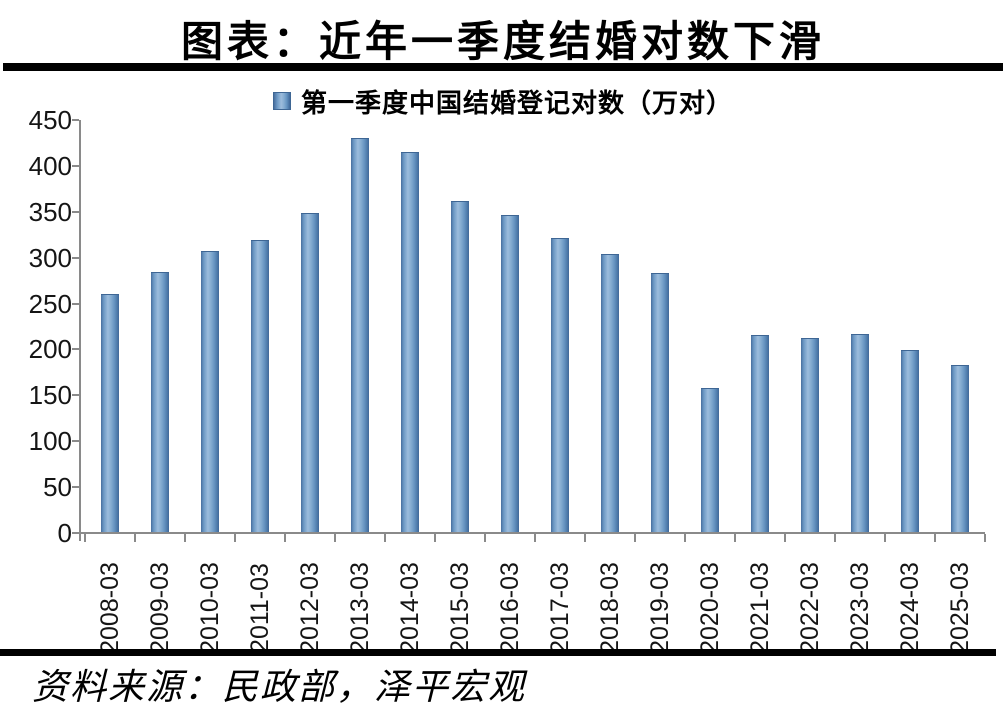  What do you see at coordinates (110, 608) in the screenshot?
I see `x-axis-label: 2008-03` at bounding box center [110, 608].